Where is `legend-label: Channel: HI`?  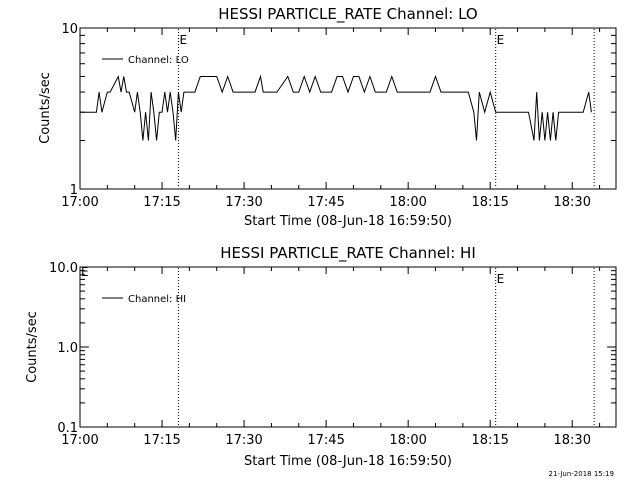
legend-label: Channel: HI is located at coordinates (157, 299).